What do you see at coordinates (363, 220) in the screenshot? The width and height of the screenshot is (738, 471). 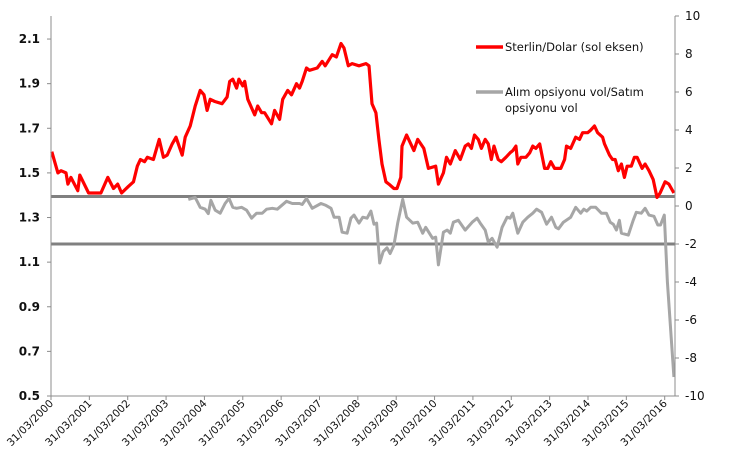 I see `reference-lines` at bounding box center [363, 220].